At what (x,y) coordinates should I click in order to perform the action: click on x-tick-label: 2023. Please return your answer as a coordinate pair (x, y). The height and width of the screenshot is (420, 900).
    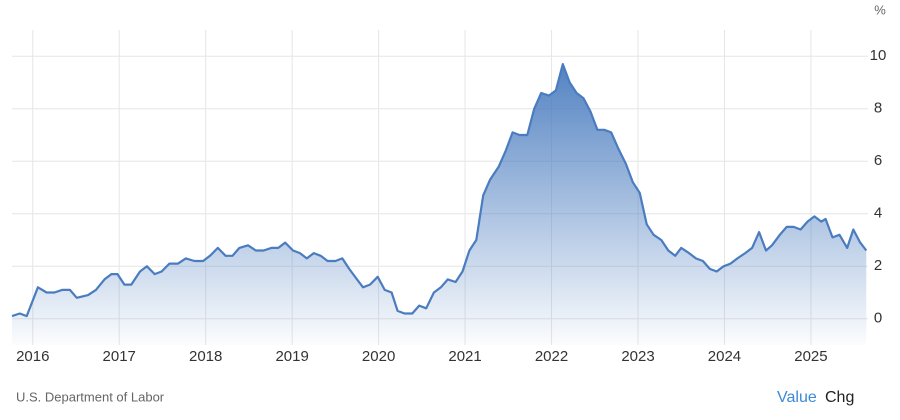
    Looking at the image, I should click on (637, 356).